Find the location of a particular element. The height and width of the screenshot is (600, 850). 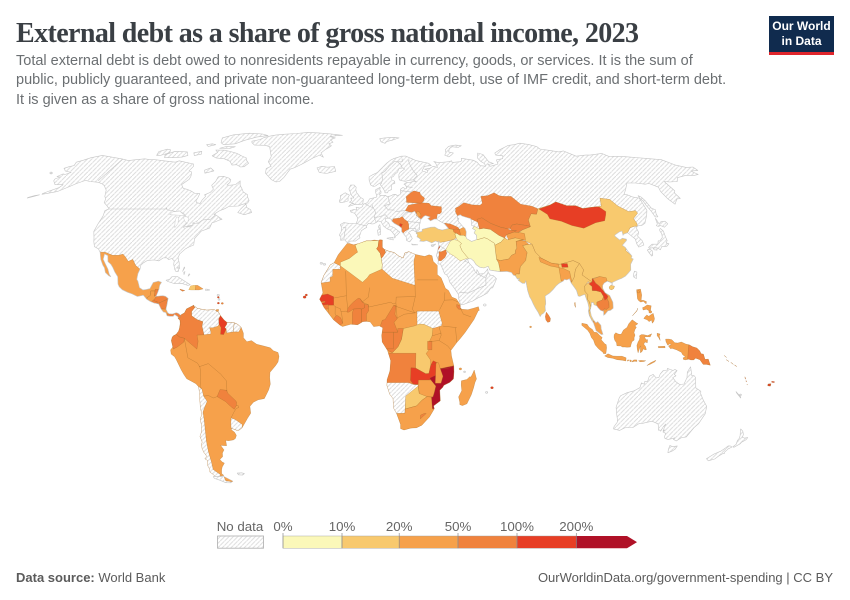

svg-text: 10% is located at coordinates (342, 526).